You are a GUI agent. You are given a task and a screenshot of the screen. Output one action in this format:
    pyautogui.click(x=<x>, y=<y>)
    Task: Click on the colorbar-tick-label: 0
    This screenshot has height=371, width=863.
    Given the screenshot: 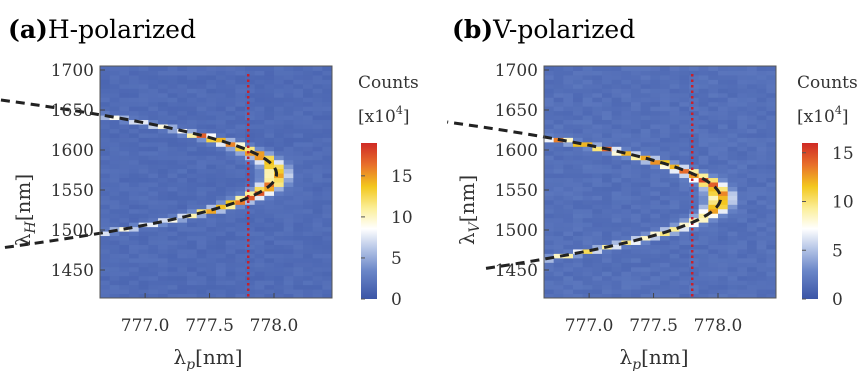 What is the action you would take?
    pyautogui.click(x=837, y=300)
    